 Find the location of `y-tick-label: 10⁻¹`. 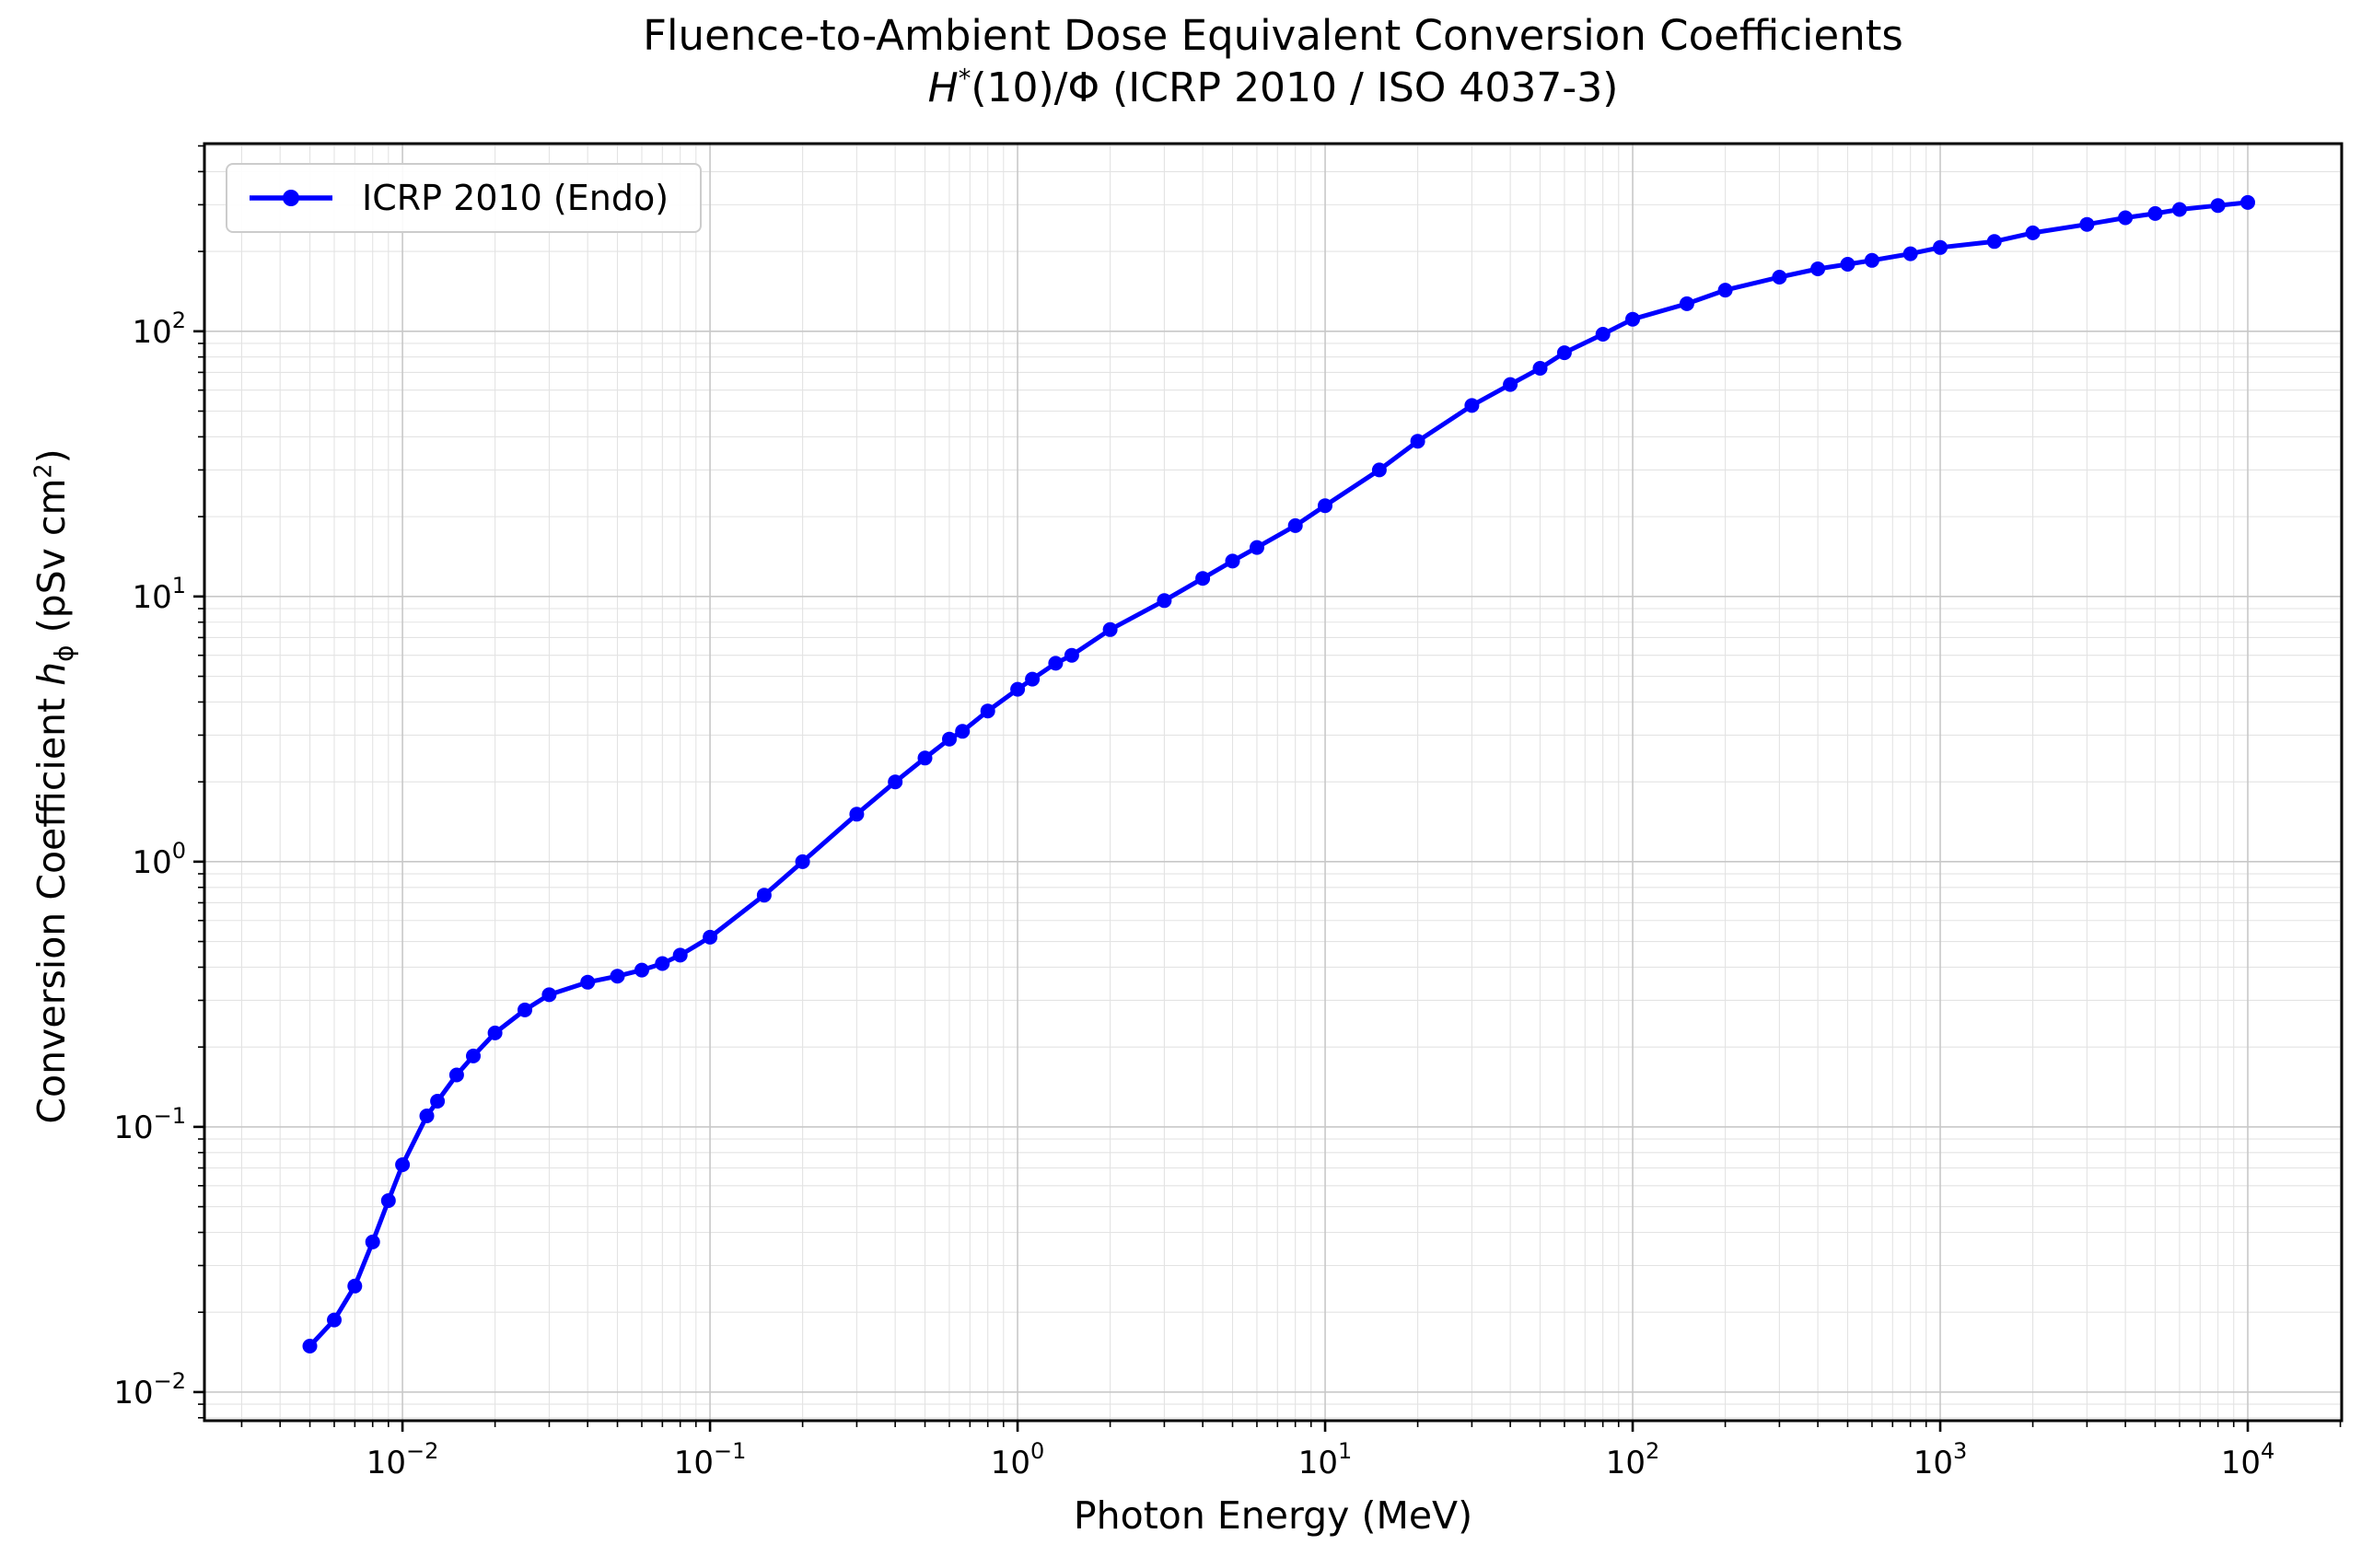

y-tick-label: 10⁻¹ is located at coordinates (149, 1124).